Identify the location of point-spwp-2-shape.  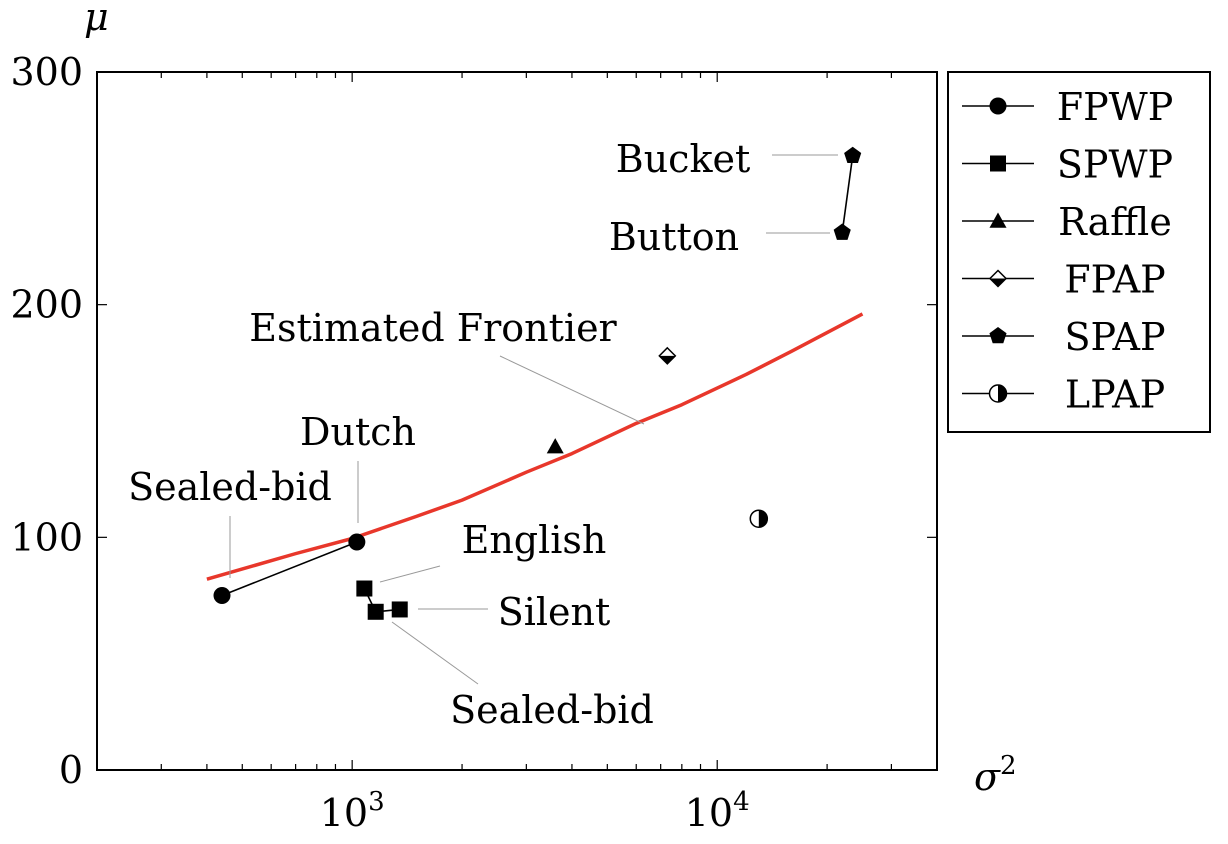
(375, 611).